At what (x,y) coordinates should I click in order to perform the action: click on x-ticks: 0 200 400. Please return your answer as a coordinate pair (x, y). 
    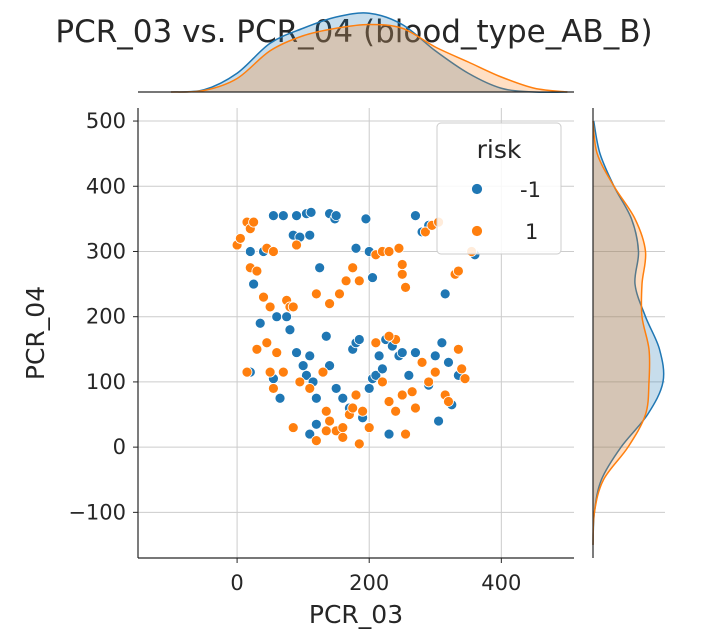
    Looking at the image, I should click on (375, 576).